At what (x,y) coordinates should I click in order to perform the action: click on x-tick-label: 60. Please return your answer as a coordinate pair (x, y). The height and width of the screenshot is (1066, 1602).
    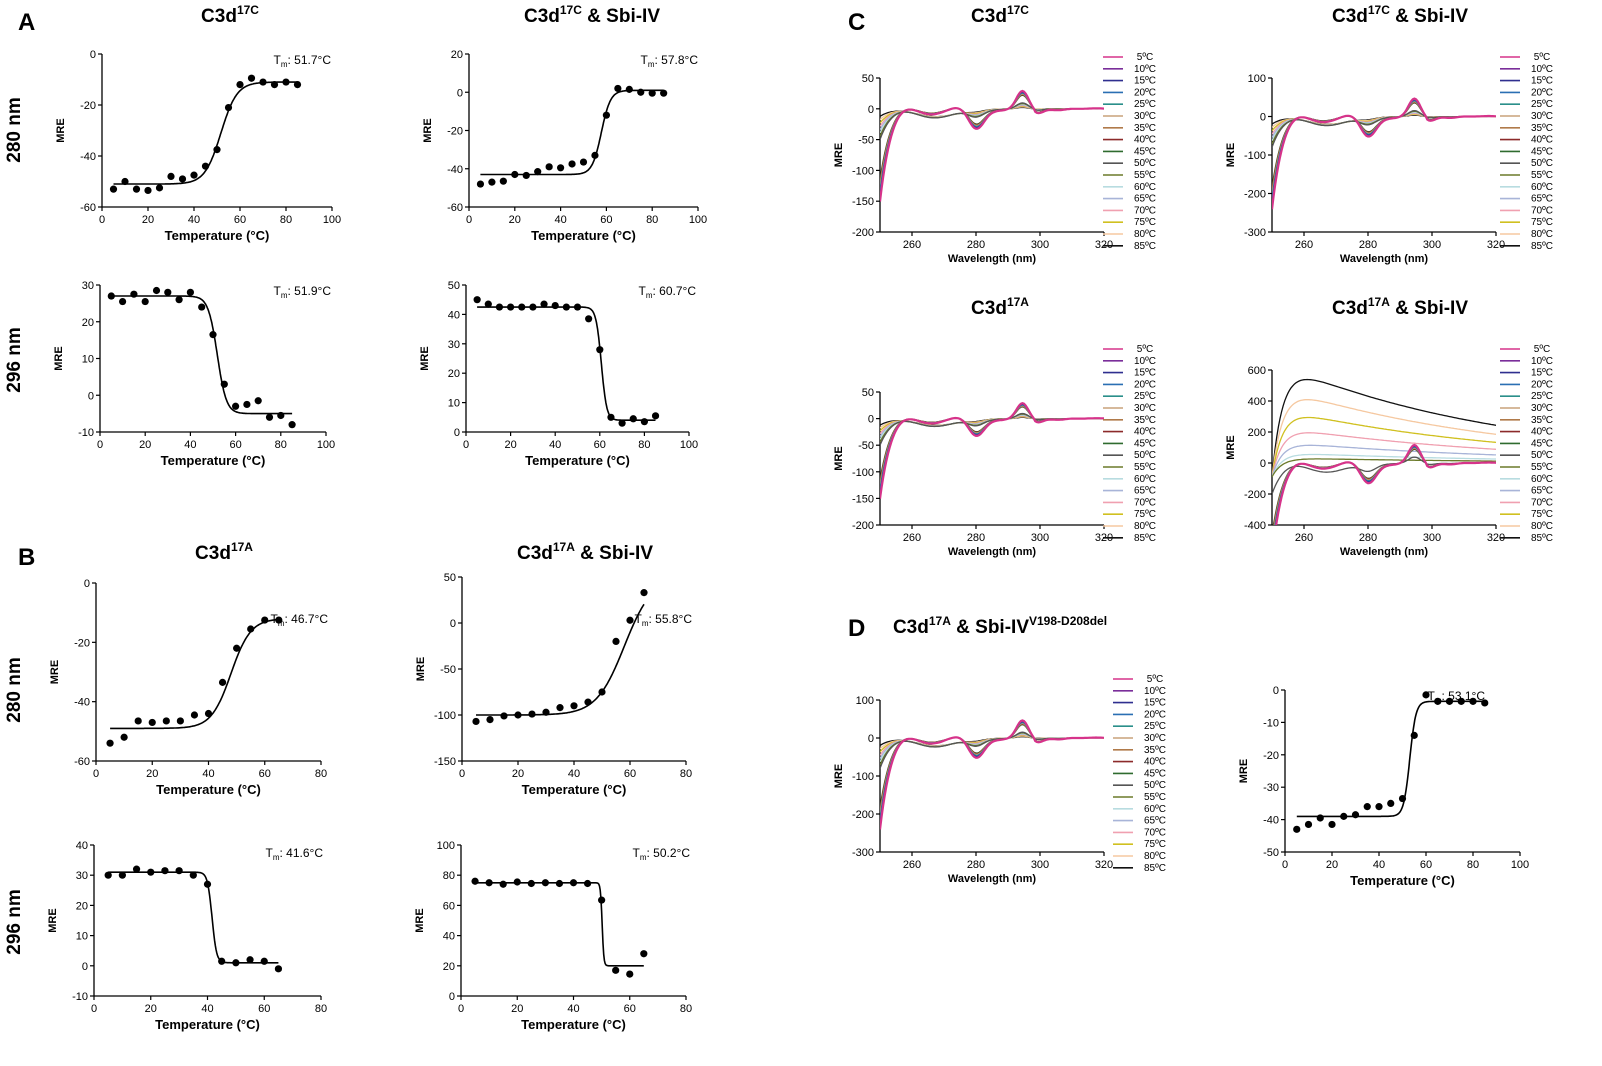
    Looking at the image, I should click on (630, 774).